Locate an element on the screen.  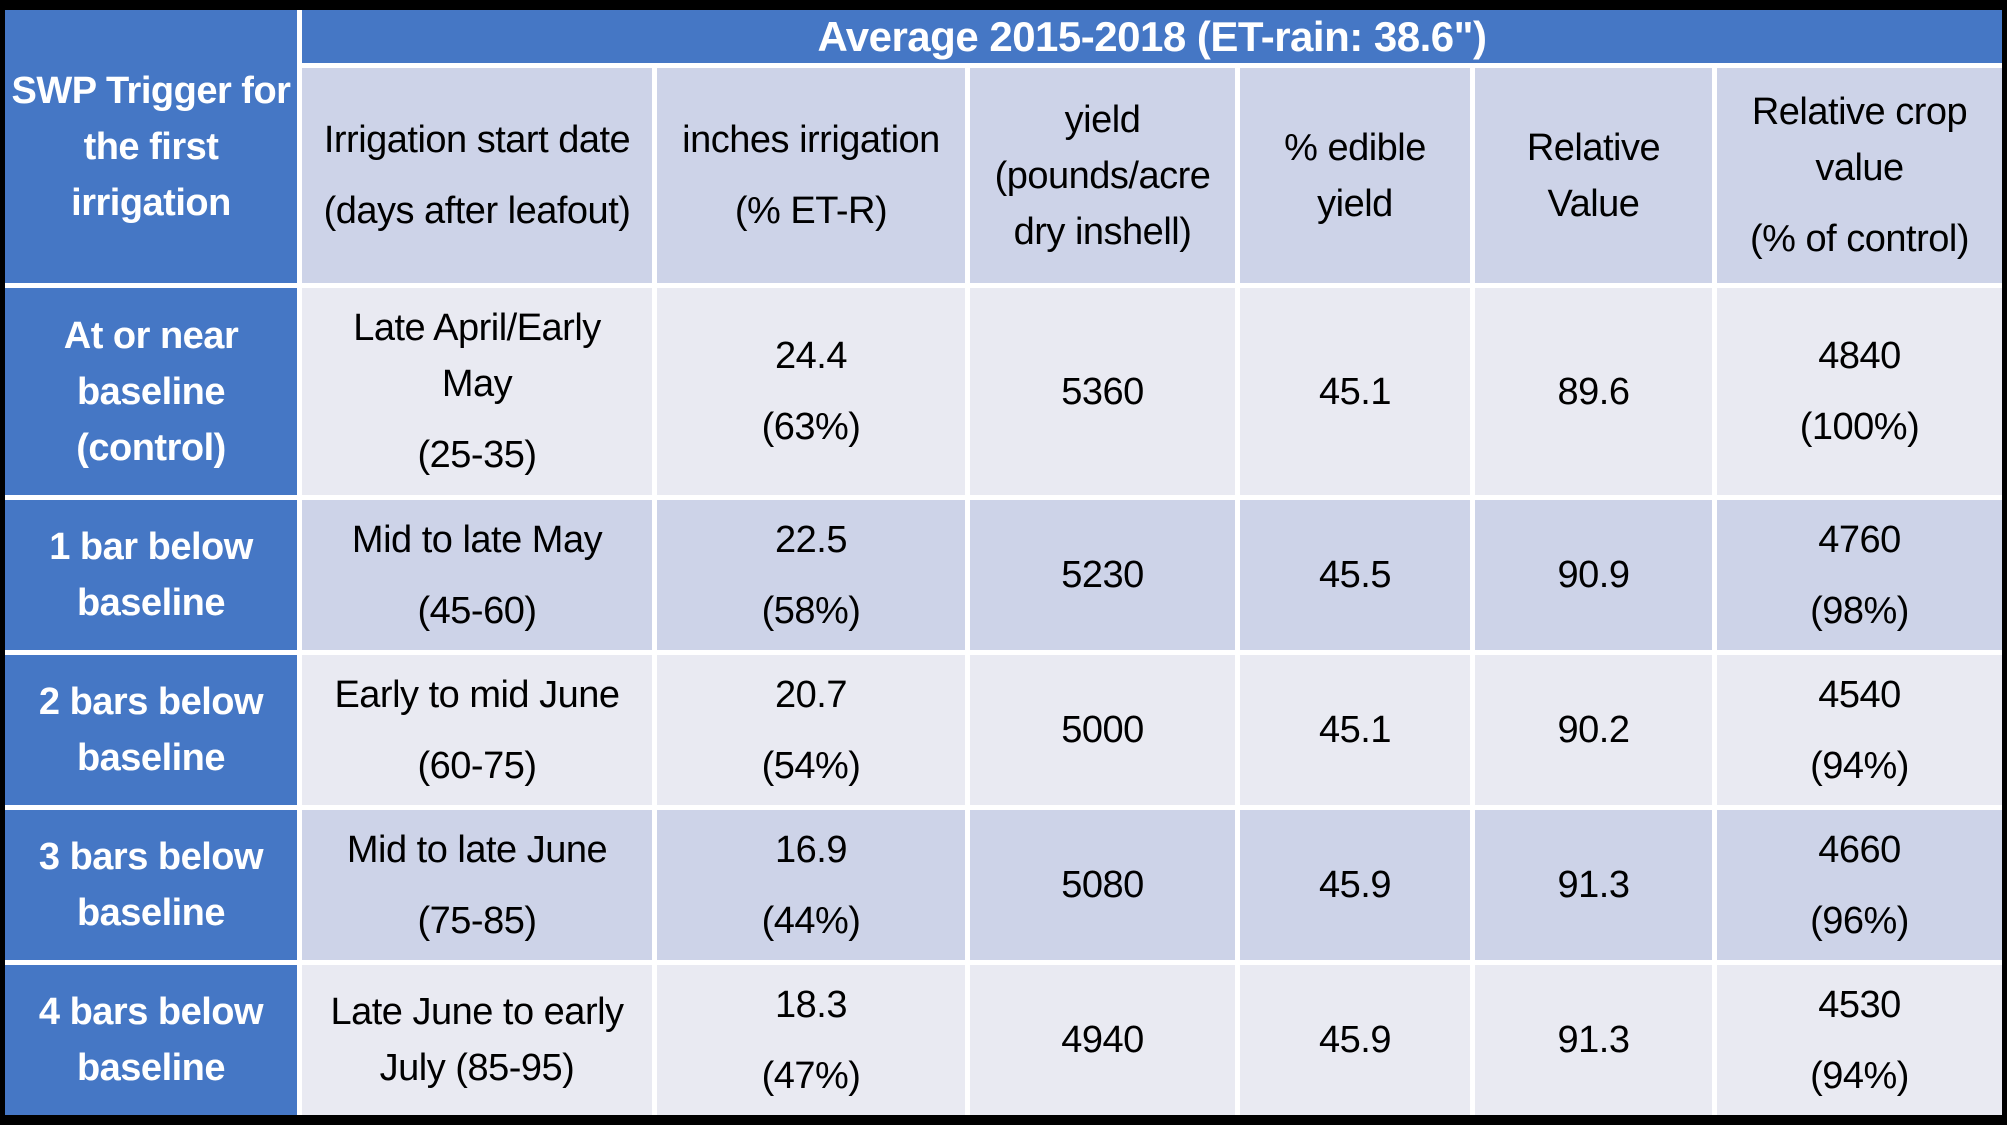
table-cell-3bars-crop-value: 4660 (96%) is located at coordinates (1859, 885).